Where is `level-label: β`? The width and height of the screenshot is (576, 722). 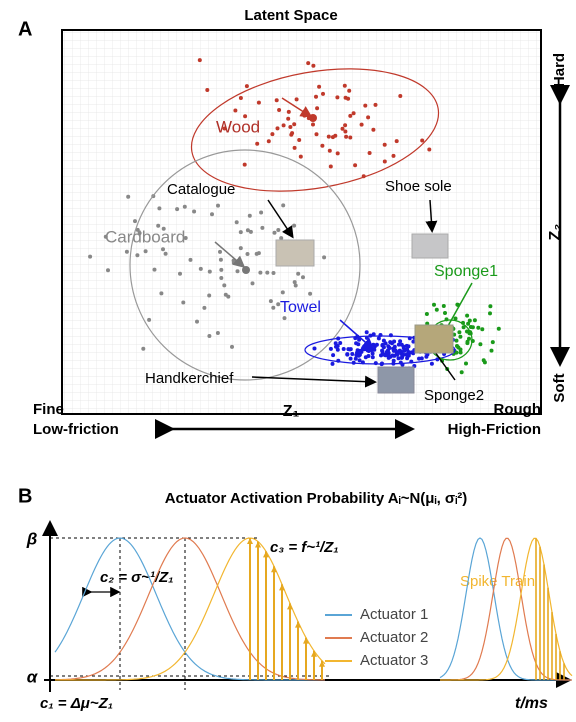 level-label: β is located at coordinates (32, 538).